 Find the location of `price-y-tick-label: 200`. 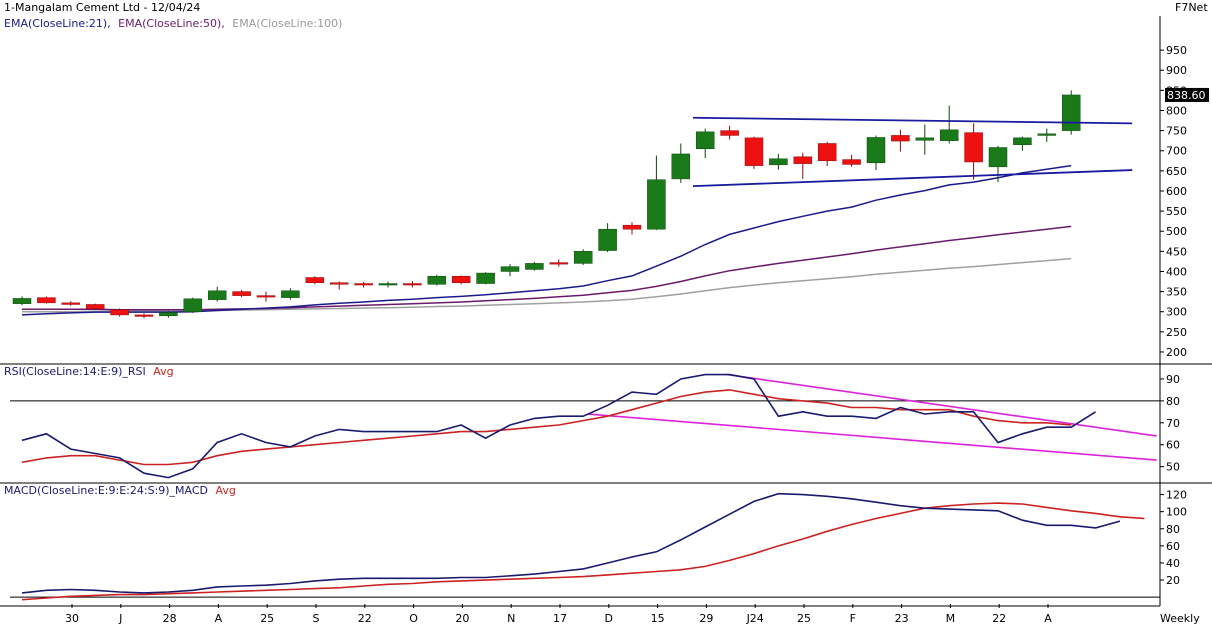

price-y-tick-label: 200 is located at coordinates (1176, 352).